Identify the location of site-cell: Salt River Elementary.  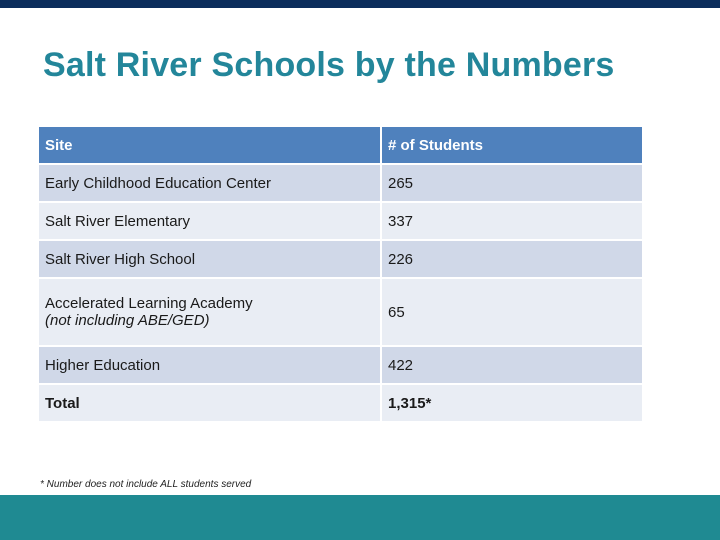
(209, 221).